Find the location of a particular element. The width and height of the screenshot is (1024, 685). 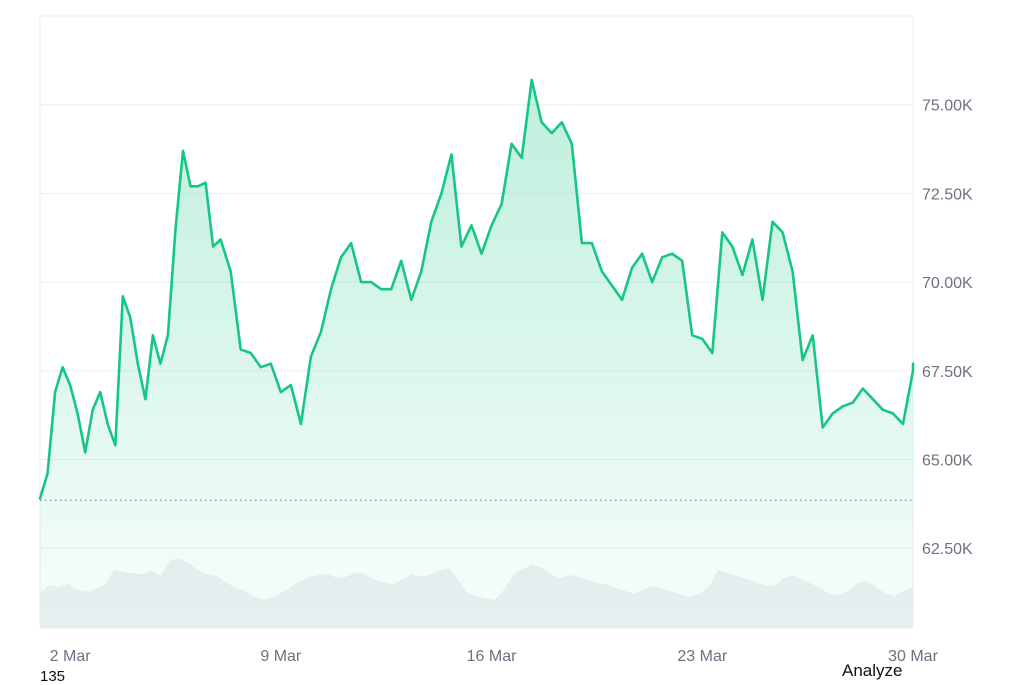

x-axis-ticks: 2 Mar 9 Mar 16 Mar 23 Mar 30 Mar is located at coordinates (494, 656).